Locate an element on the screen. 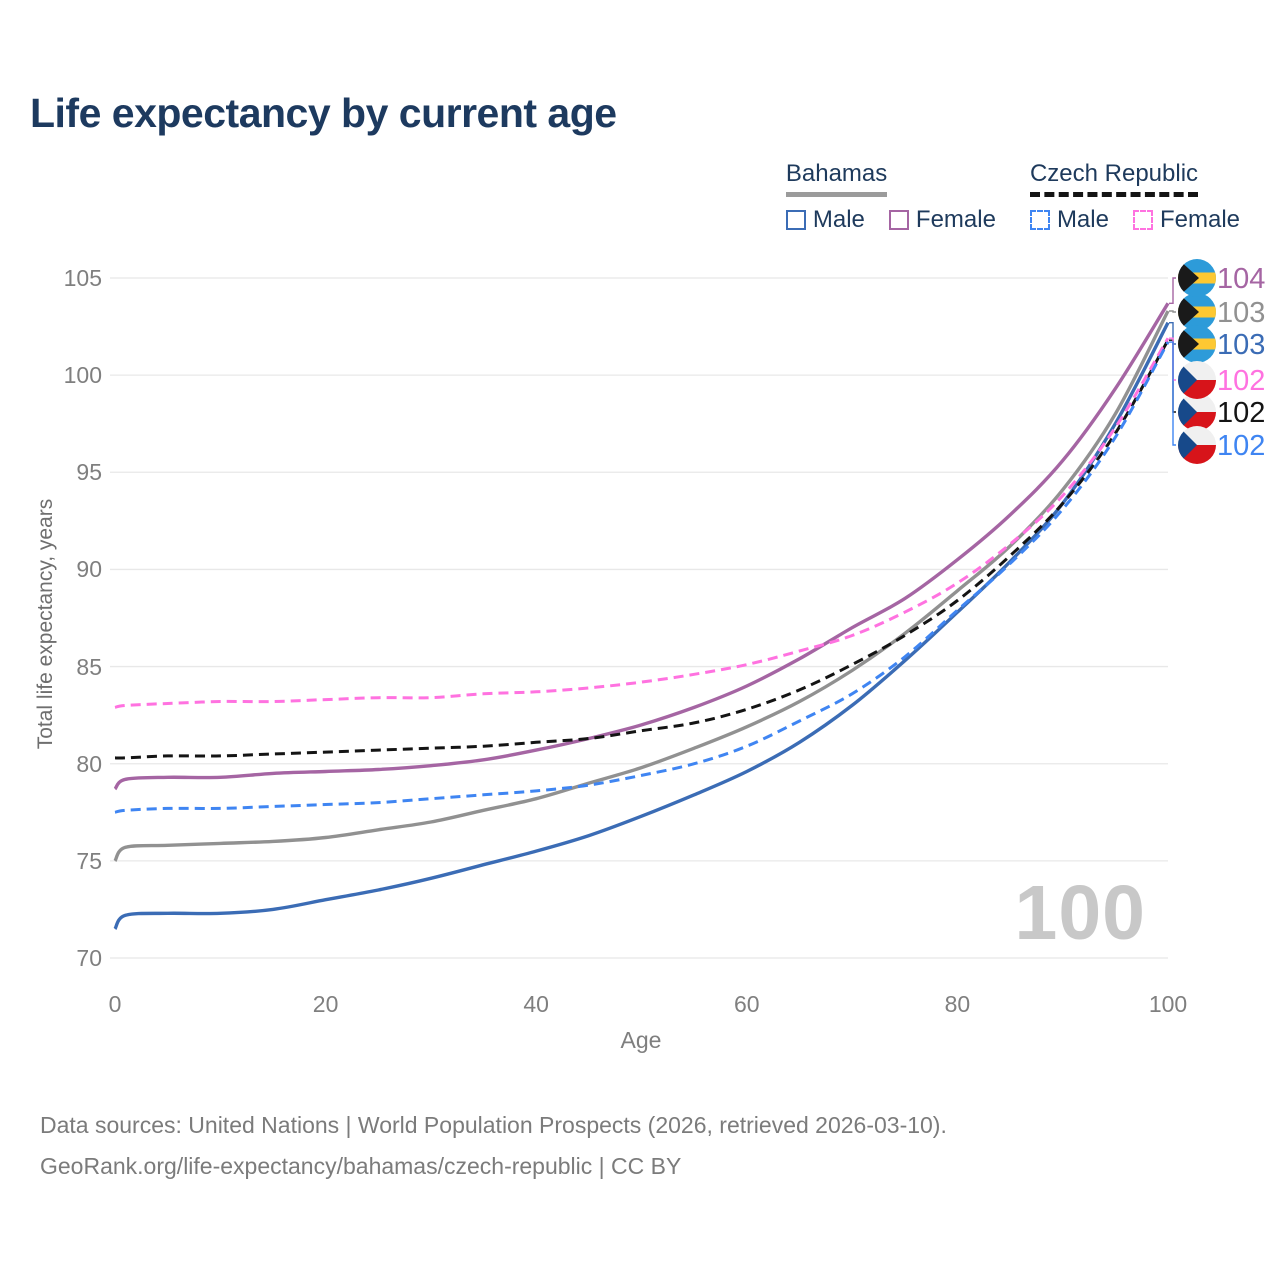  y-tick-95: 95 is located at coordinates (89, 472).